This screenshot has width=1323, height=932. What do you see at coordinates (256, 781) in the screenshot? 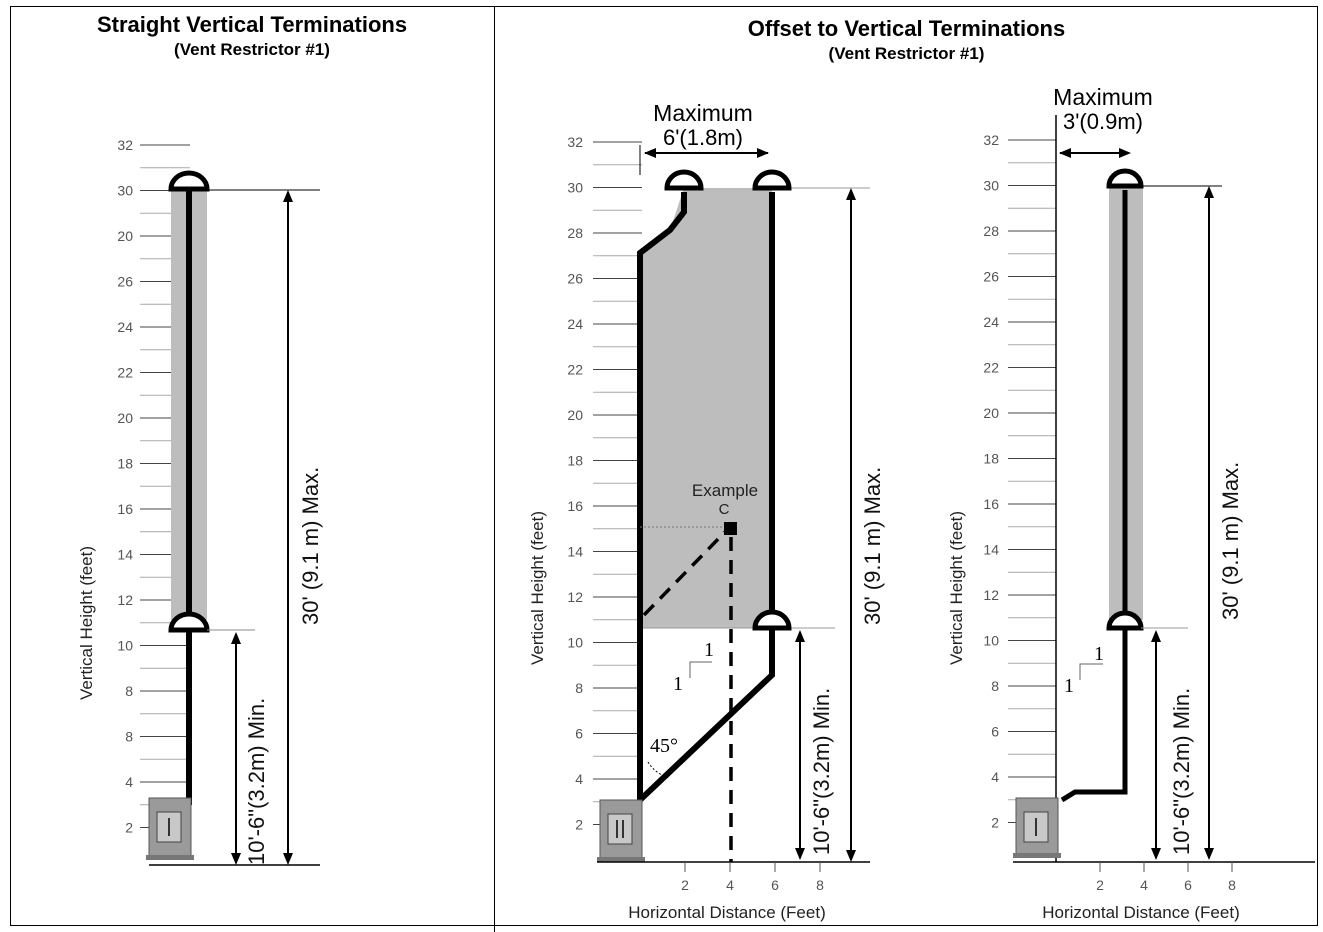
I see `left-dim-min-label: 10'-6"(3.2m) Min.` at bounding box center [256, 781].